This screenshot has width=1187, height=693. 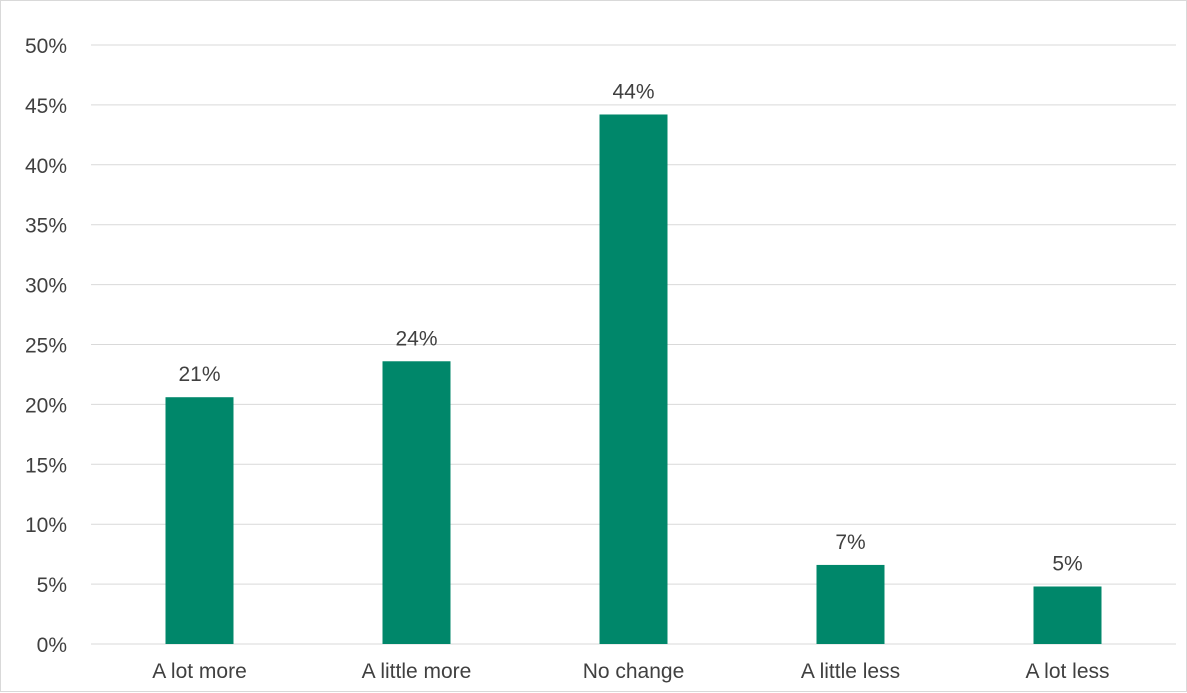 I want to click on data-label: 7%, so click(x=850, y=542).